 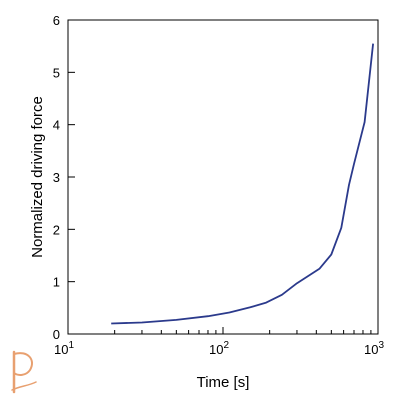 I want to click on y-tick-label: 1, so click(x=56, y=282).